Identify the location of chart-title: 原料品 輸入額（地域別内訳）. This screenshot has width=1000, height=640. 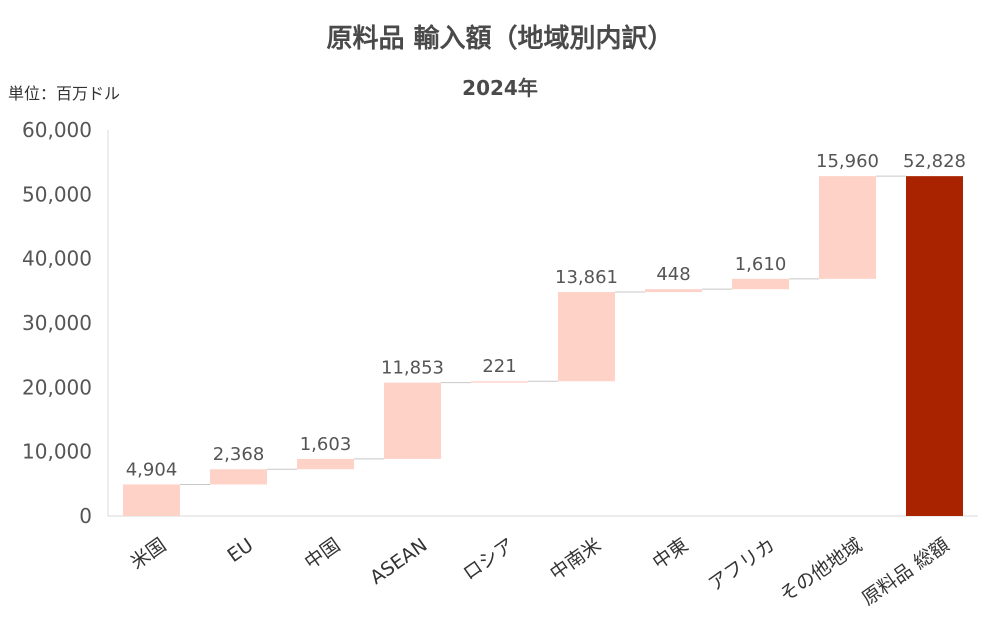
(500, 39).